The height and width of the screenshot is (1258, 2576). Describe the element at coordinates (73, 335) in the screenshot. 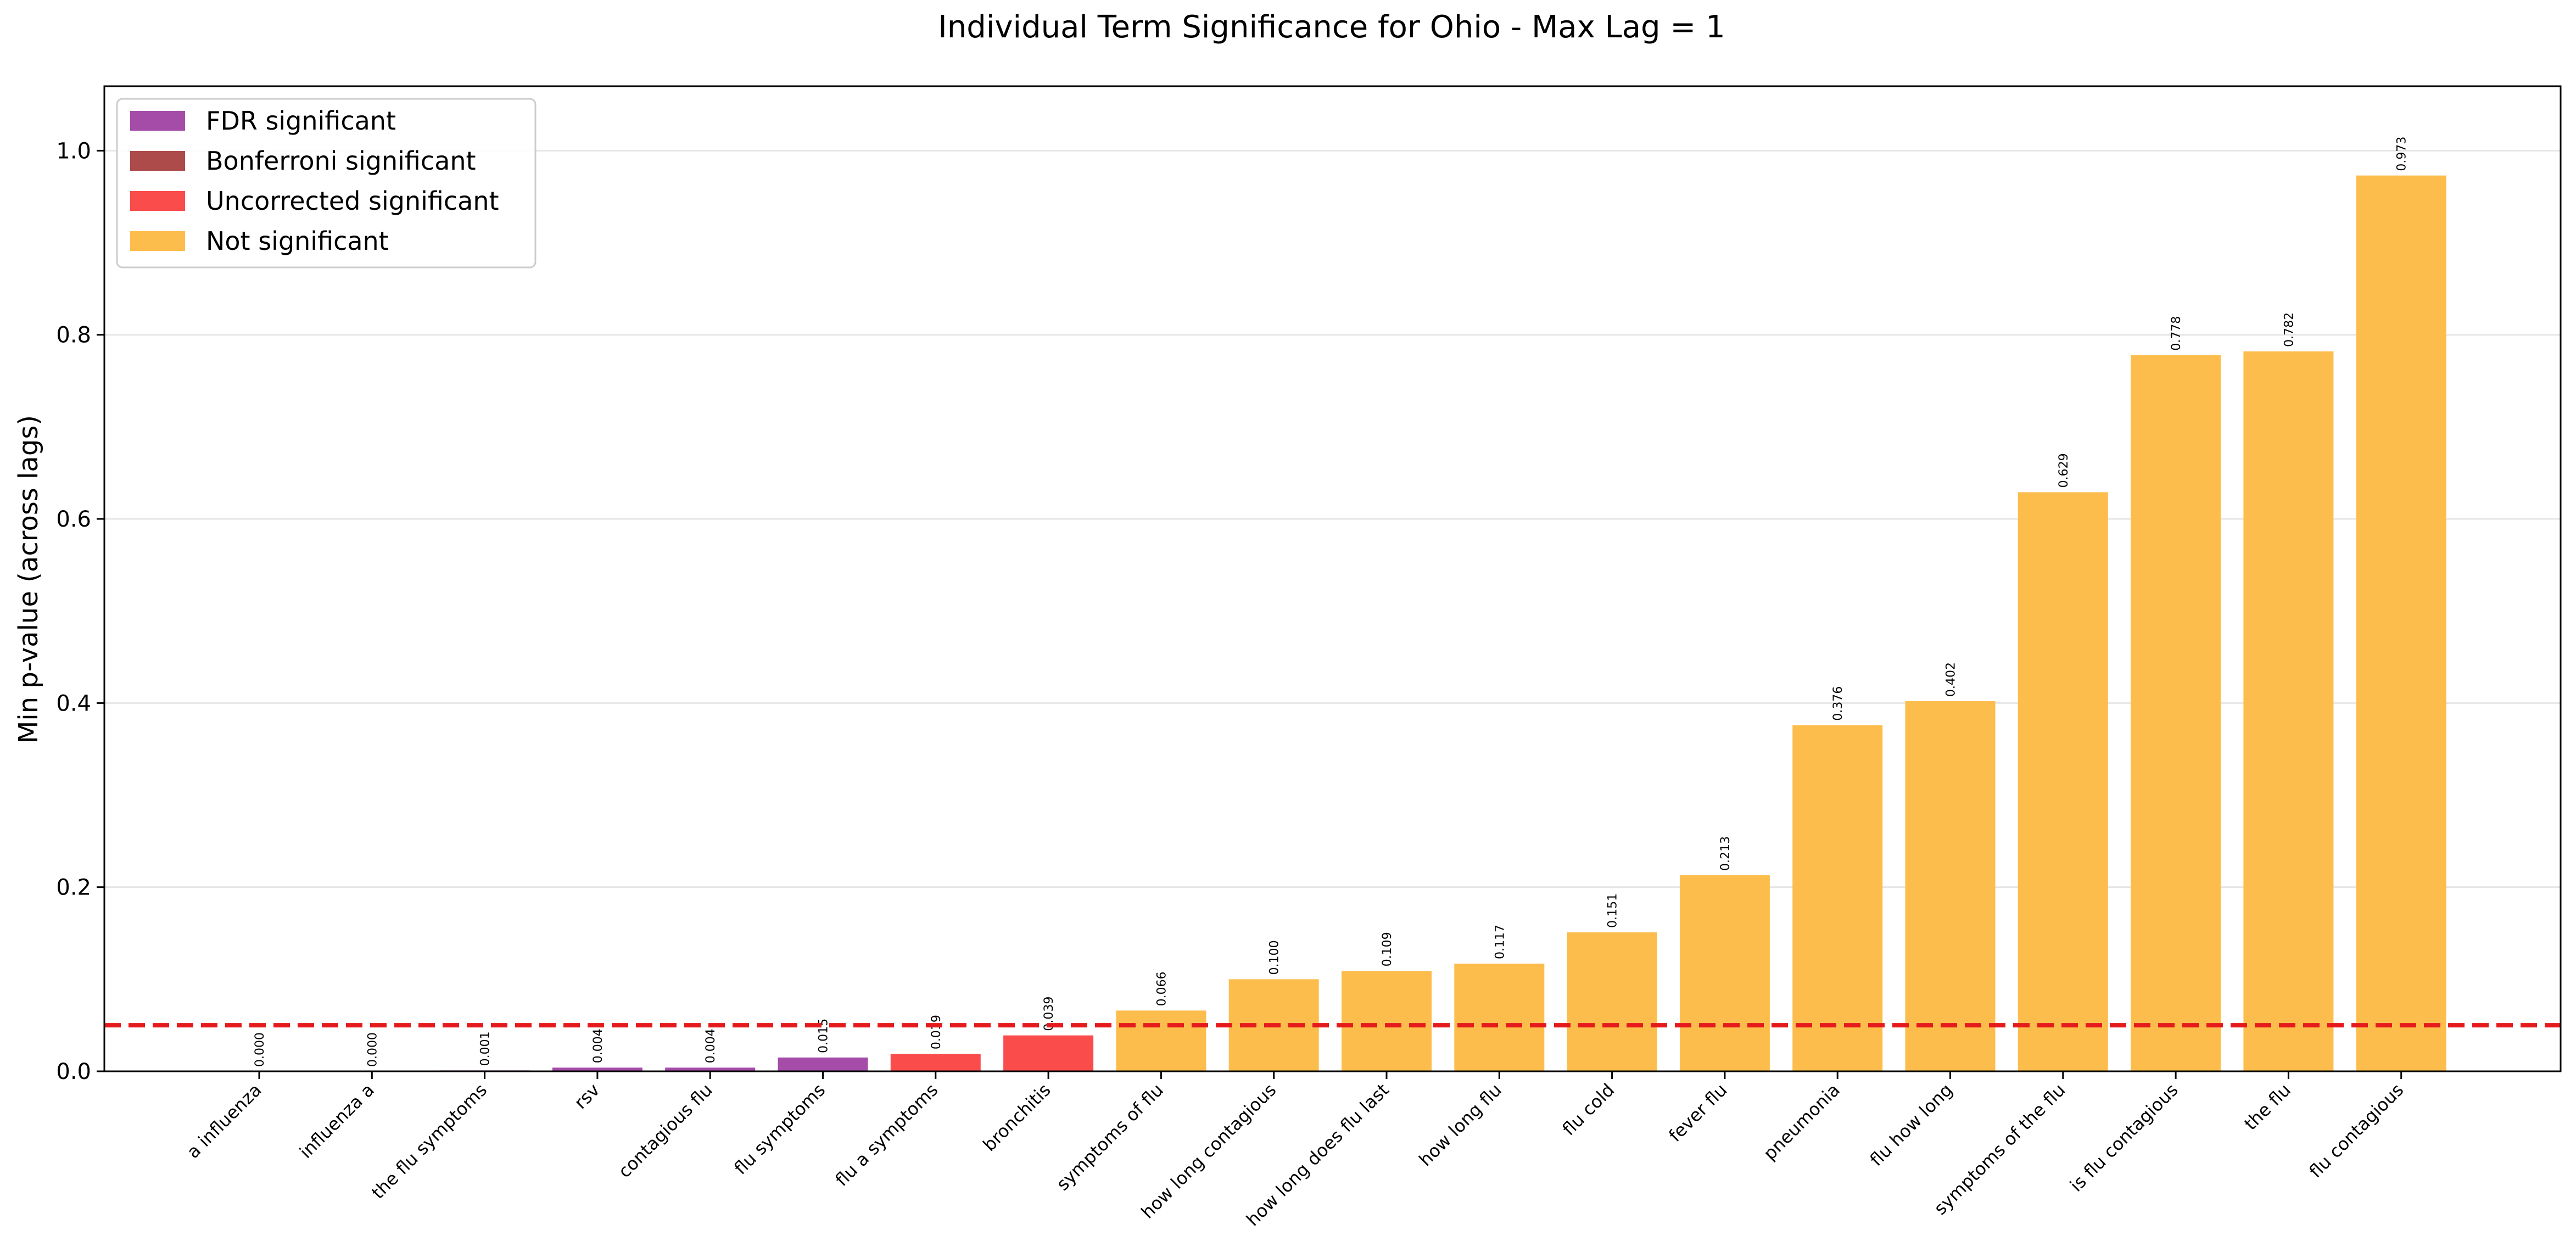

I see `y-tick-label: 0.8` at that location.